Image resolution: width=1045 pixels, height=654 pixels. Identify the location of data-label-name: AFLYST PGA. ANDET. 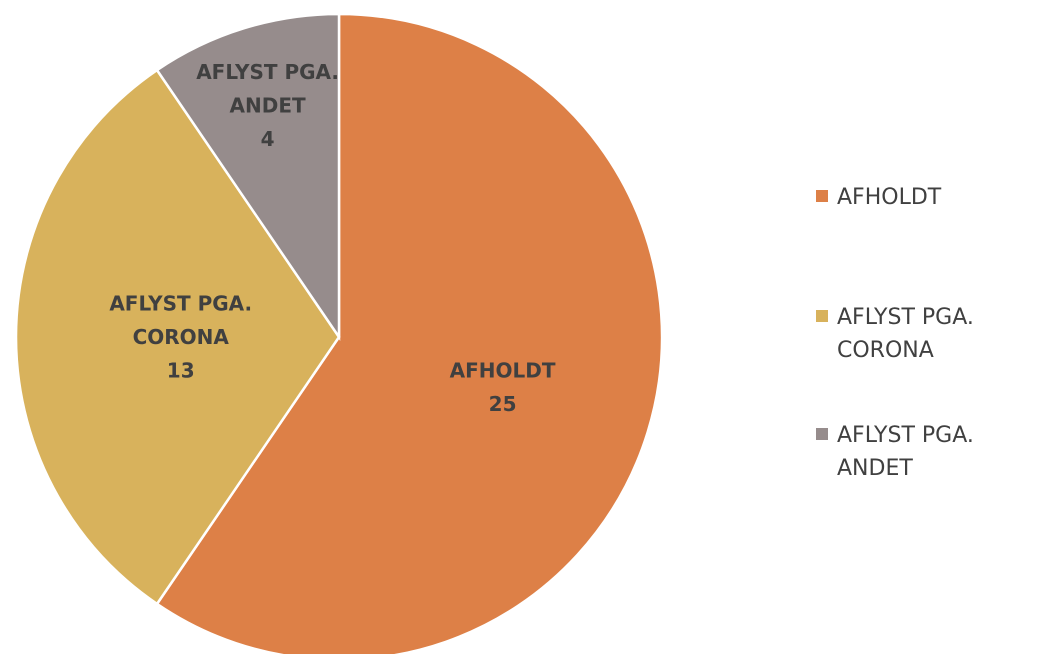
(267, 89).